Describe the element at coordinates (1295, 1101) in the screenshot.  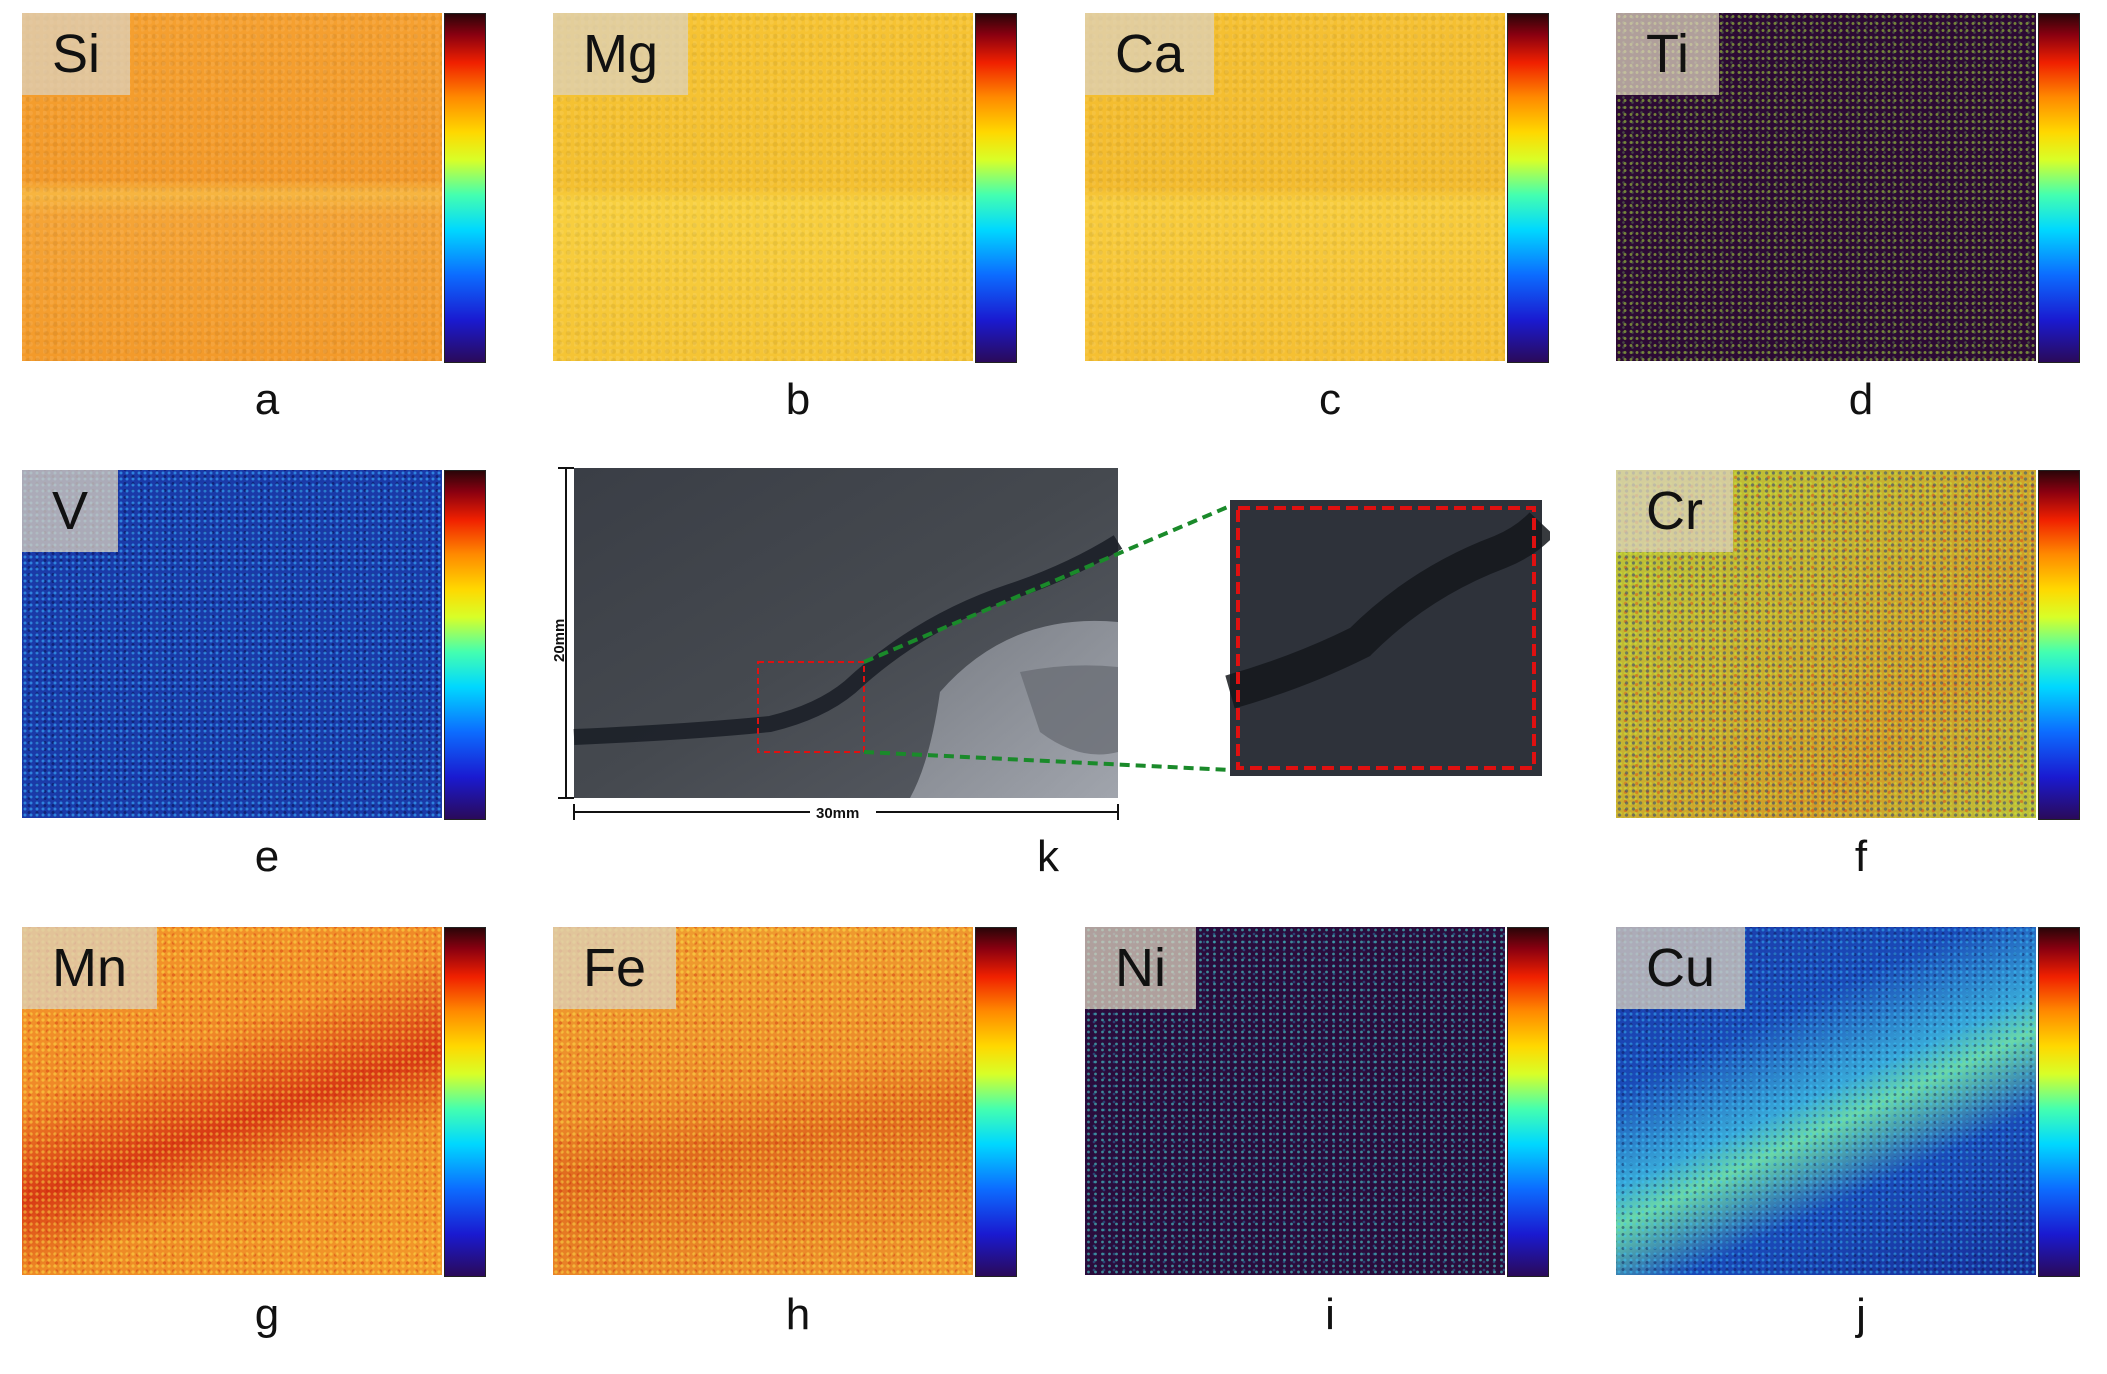
I see `ni-element-map: Ni` at that location.